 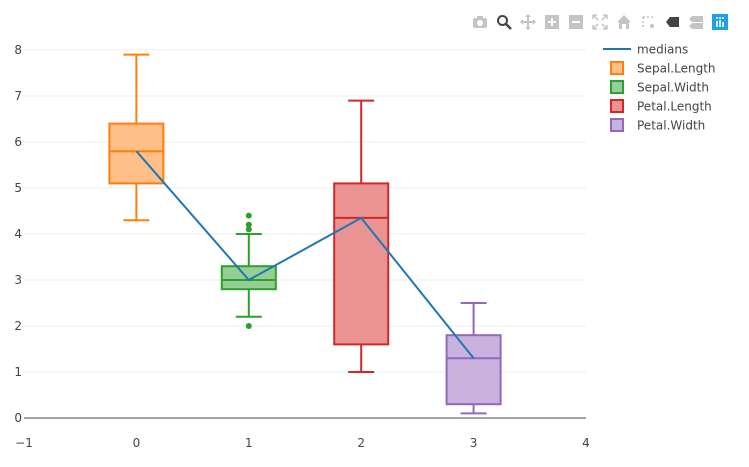 What do you see at coordinates (474, 443) in the screenshot?
I see `x-tick-label: 3` at bounding box center [474, 443].